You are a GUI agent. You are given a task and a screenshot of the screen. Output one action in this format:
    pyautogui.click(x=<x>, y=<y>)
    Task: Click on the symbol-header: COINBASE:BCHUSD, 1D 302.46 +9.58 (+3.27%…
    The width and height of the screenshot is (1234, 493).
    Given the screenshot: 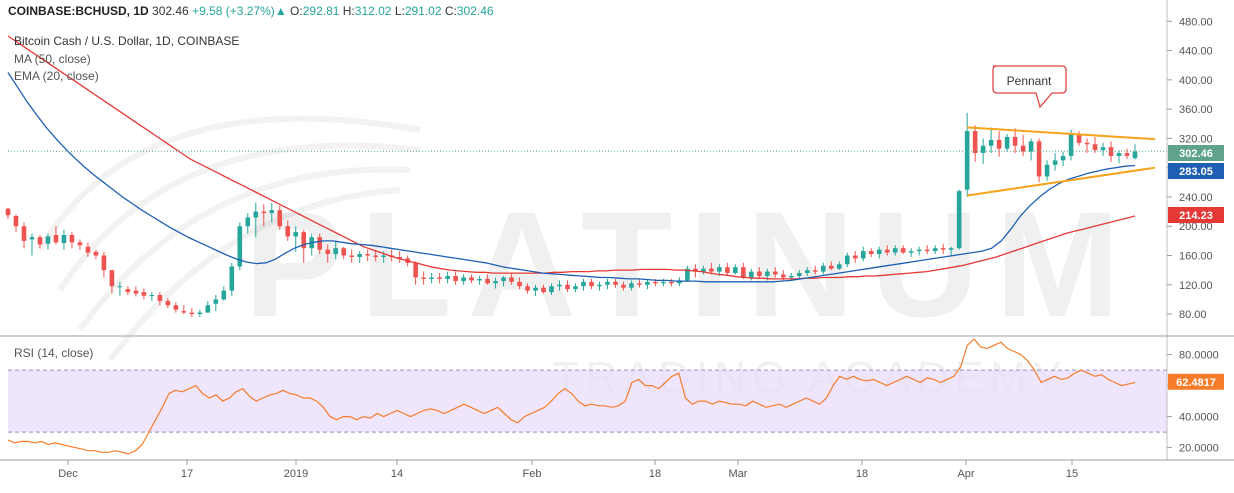 What is the action you would take?
    pyautogui.click(x=251, y=11)
    